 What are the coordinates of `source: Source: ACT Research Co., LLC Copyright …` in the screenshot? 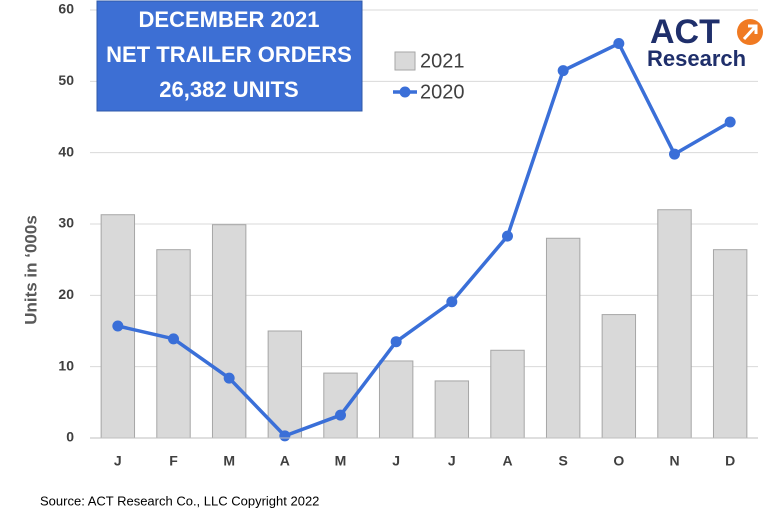 It's located at (179, 500).